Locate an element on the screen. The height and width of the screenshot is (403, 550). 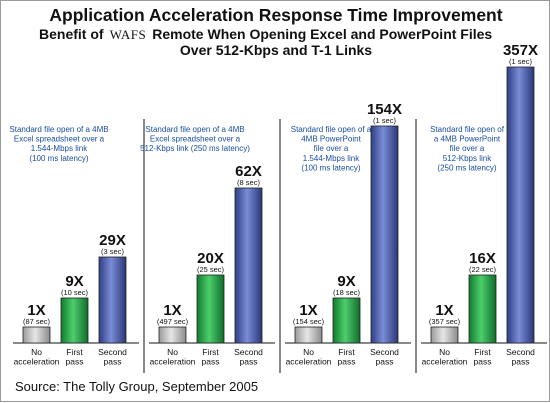
data-label: 62X is located at coordinates (248, 171).